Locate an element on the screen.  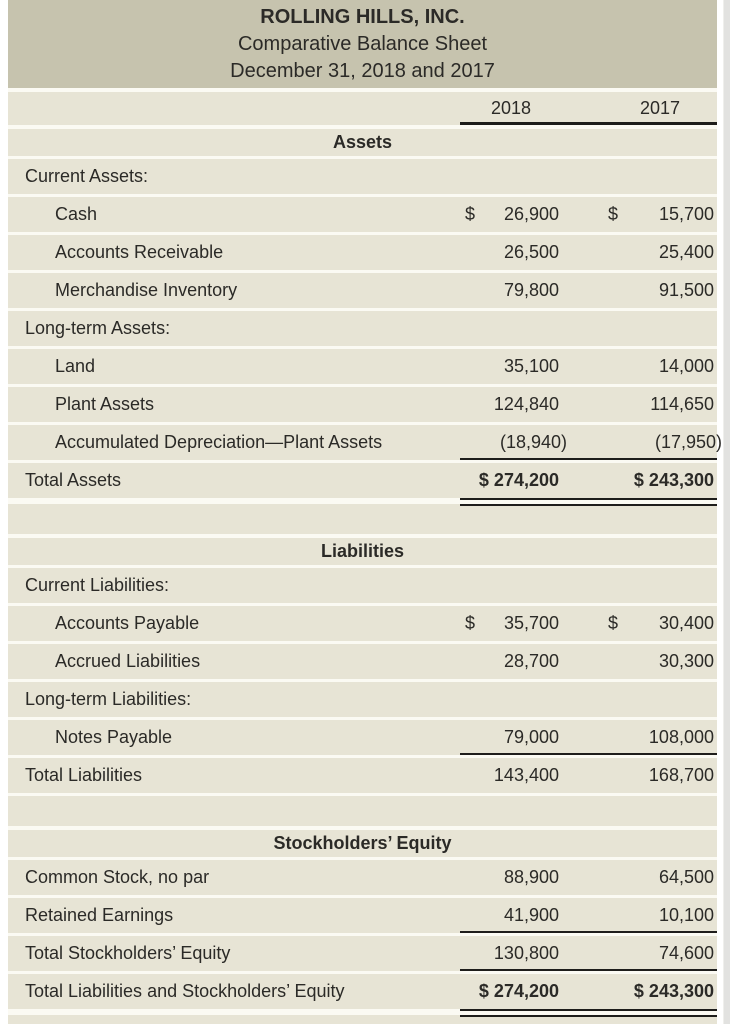
col-2018: 79,000 is located at coordinates (511, 737).